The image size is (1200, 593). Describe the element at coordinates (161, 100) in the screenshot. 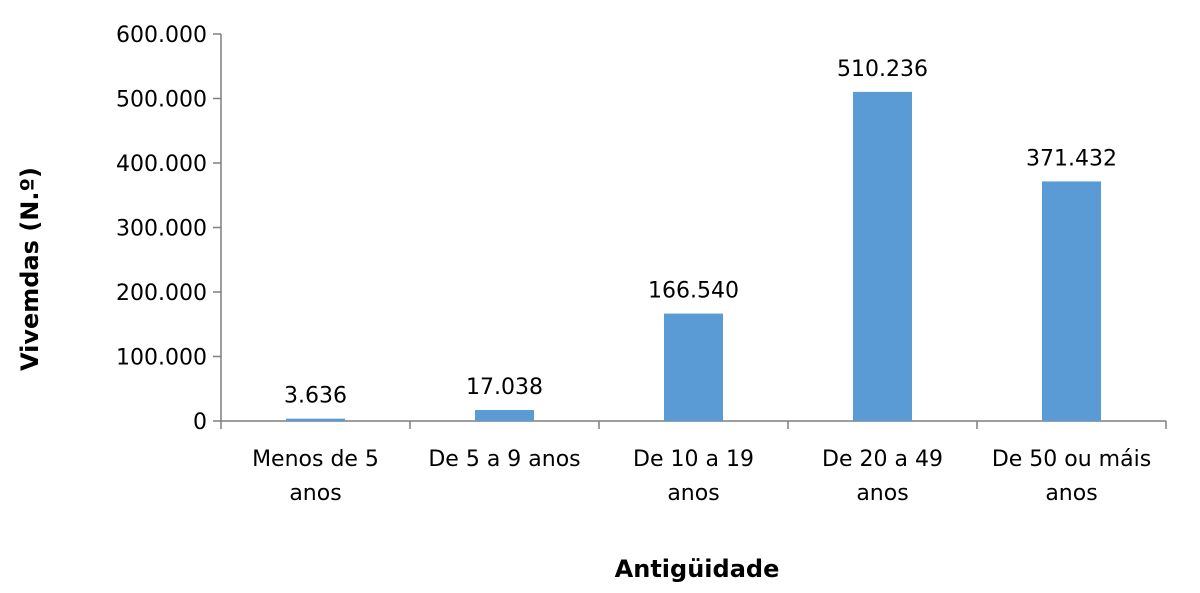

I see `y-tick-label: 500.000` at that location.